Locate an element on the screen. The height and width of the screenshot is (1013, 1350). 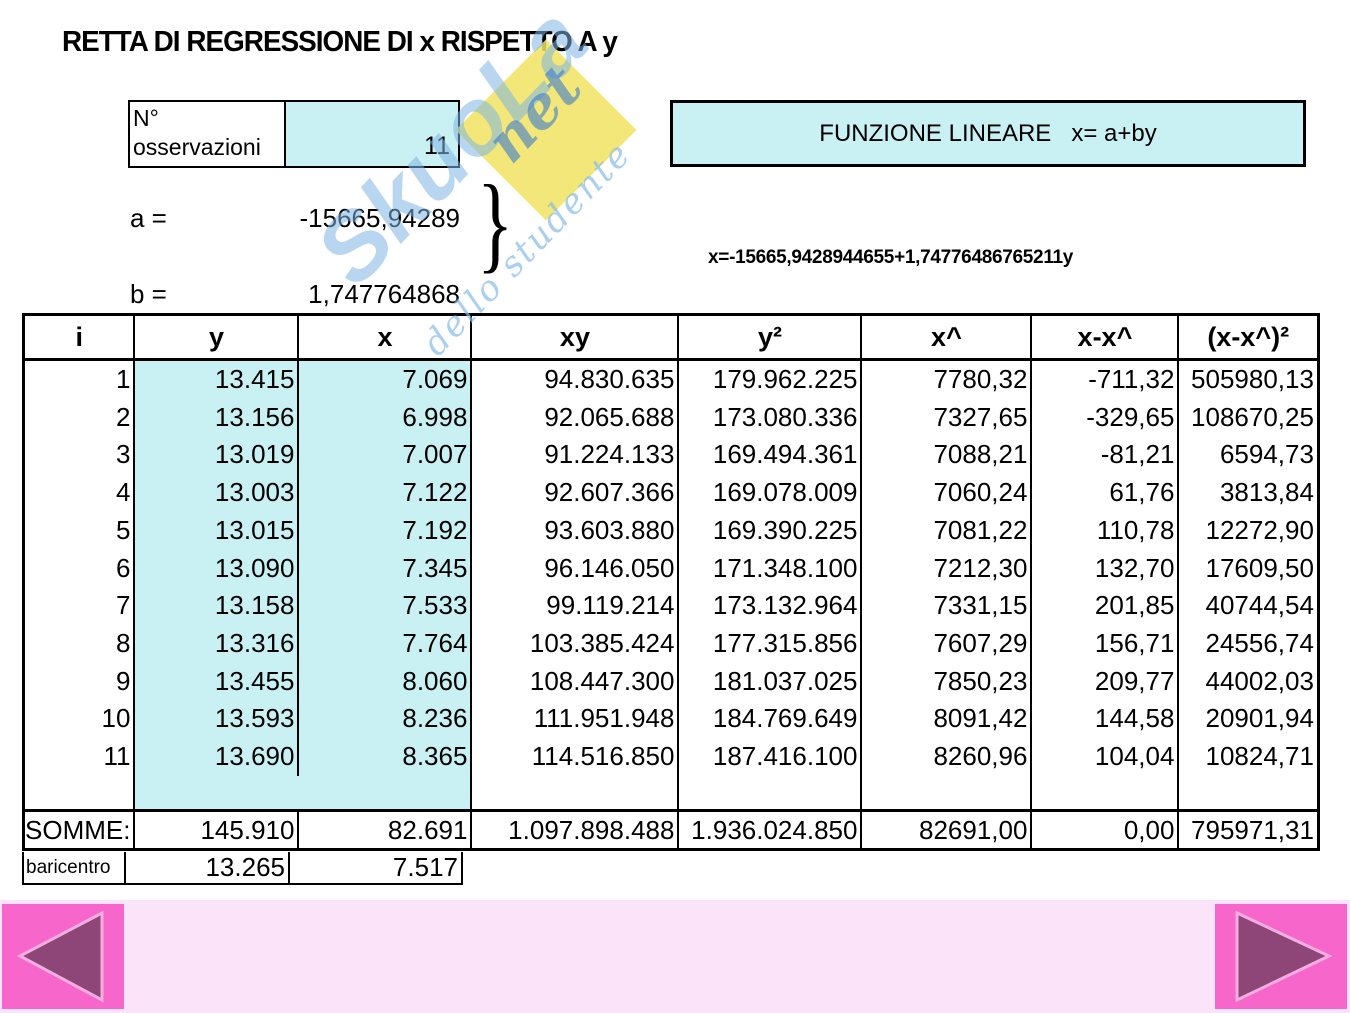
table-cell: 7780,32 is located at coordinates (946, 379).